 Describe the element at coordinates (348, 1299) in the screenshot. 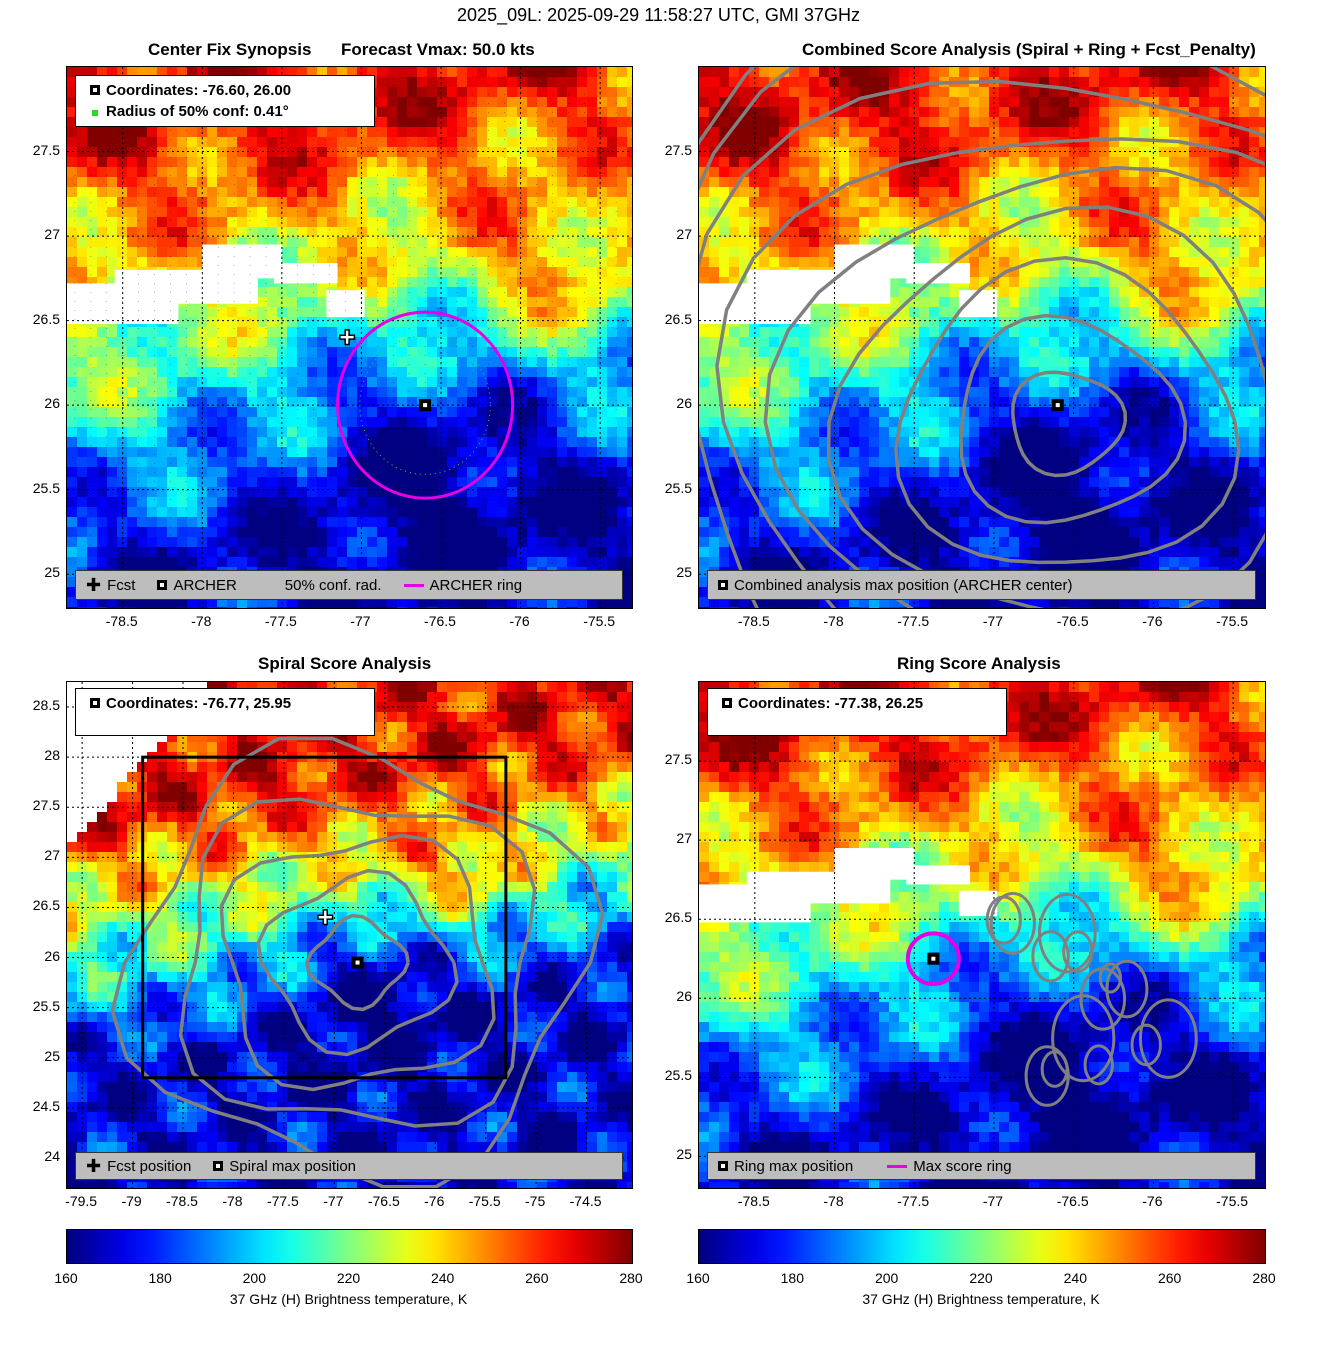

I see `colorbar-left-label: 37 GHz (H) Brightness temperature, K` at that location.